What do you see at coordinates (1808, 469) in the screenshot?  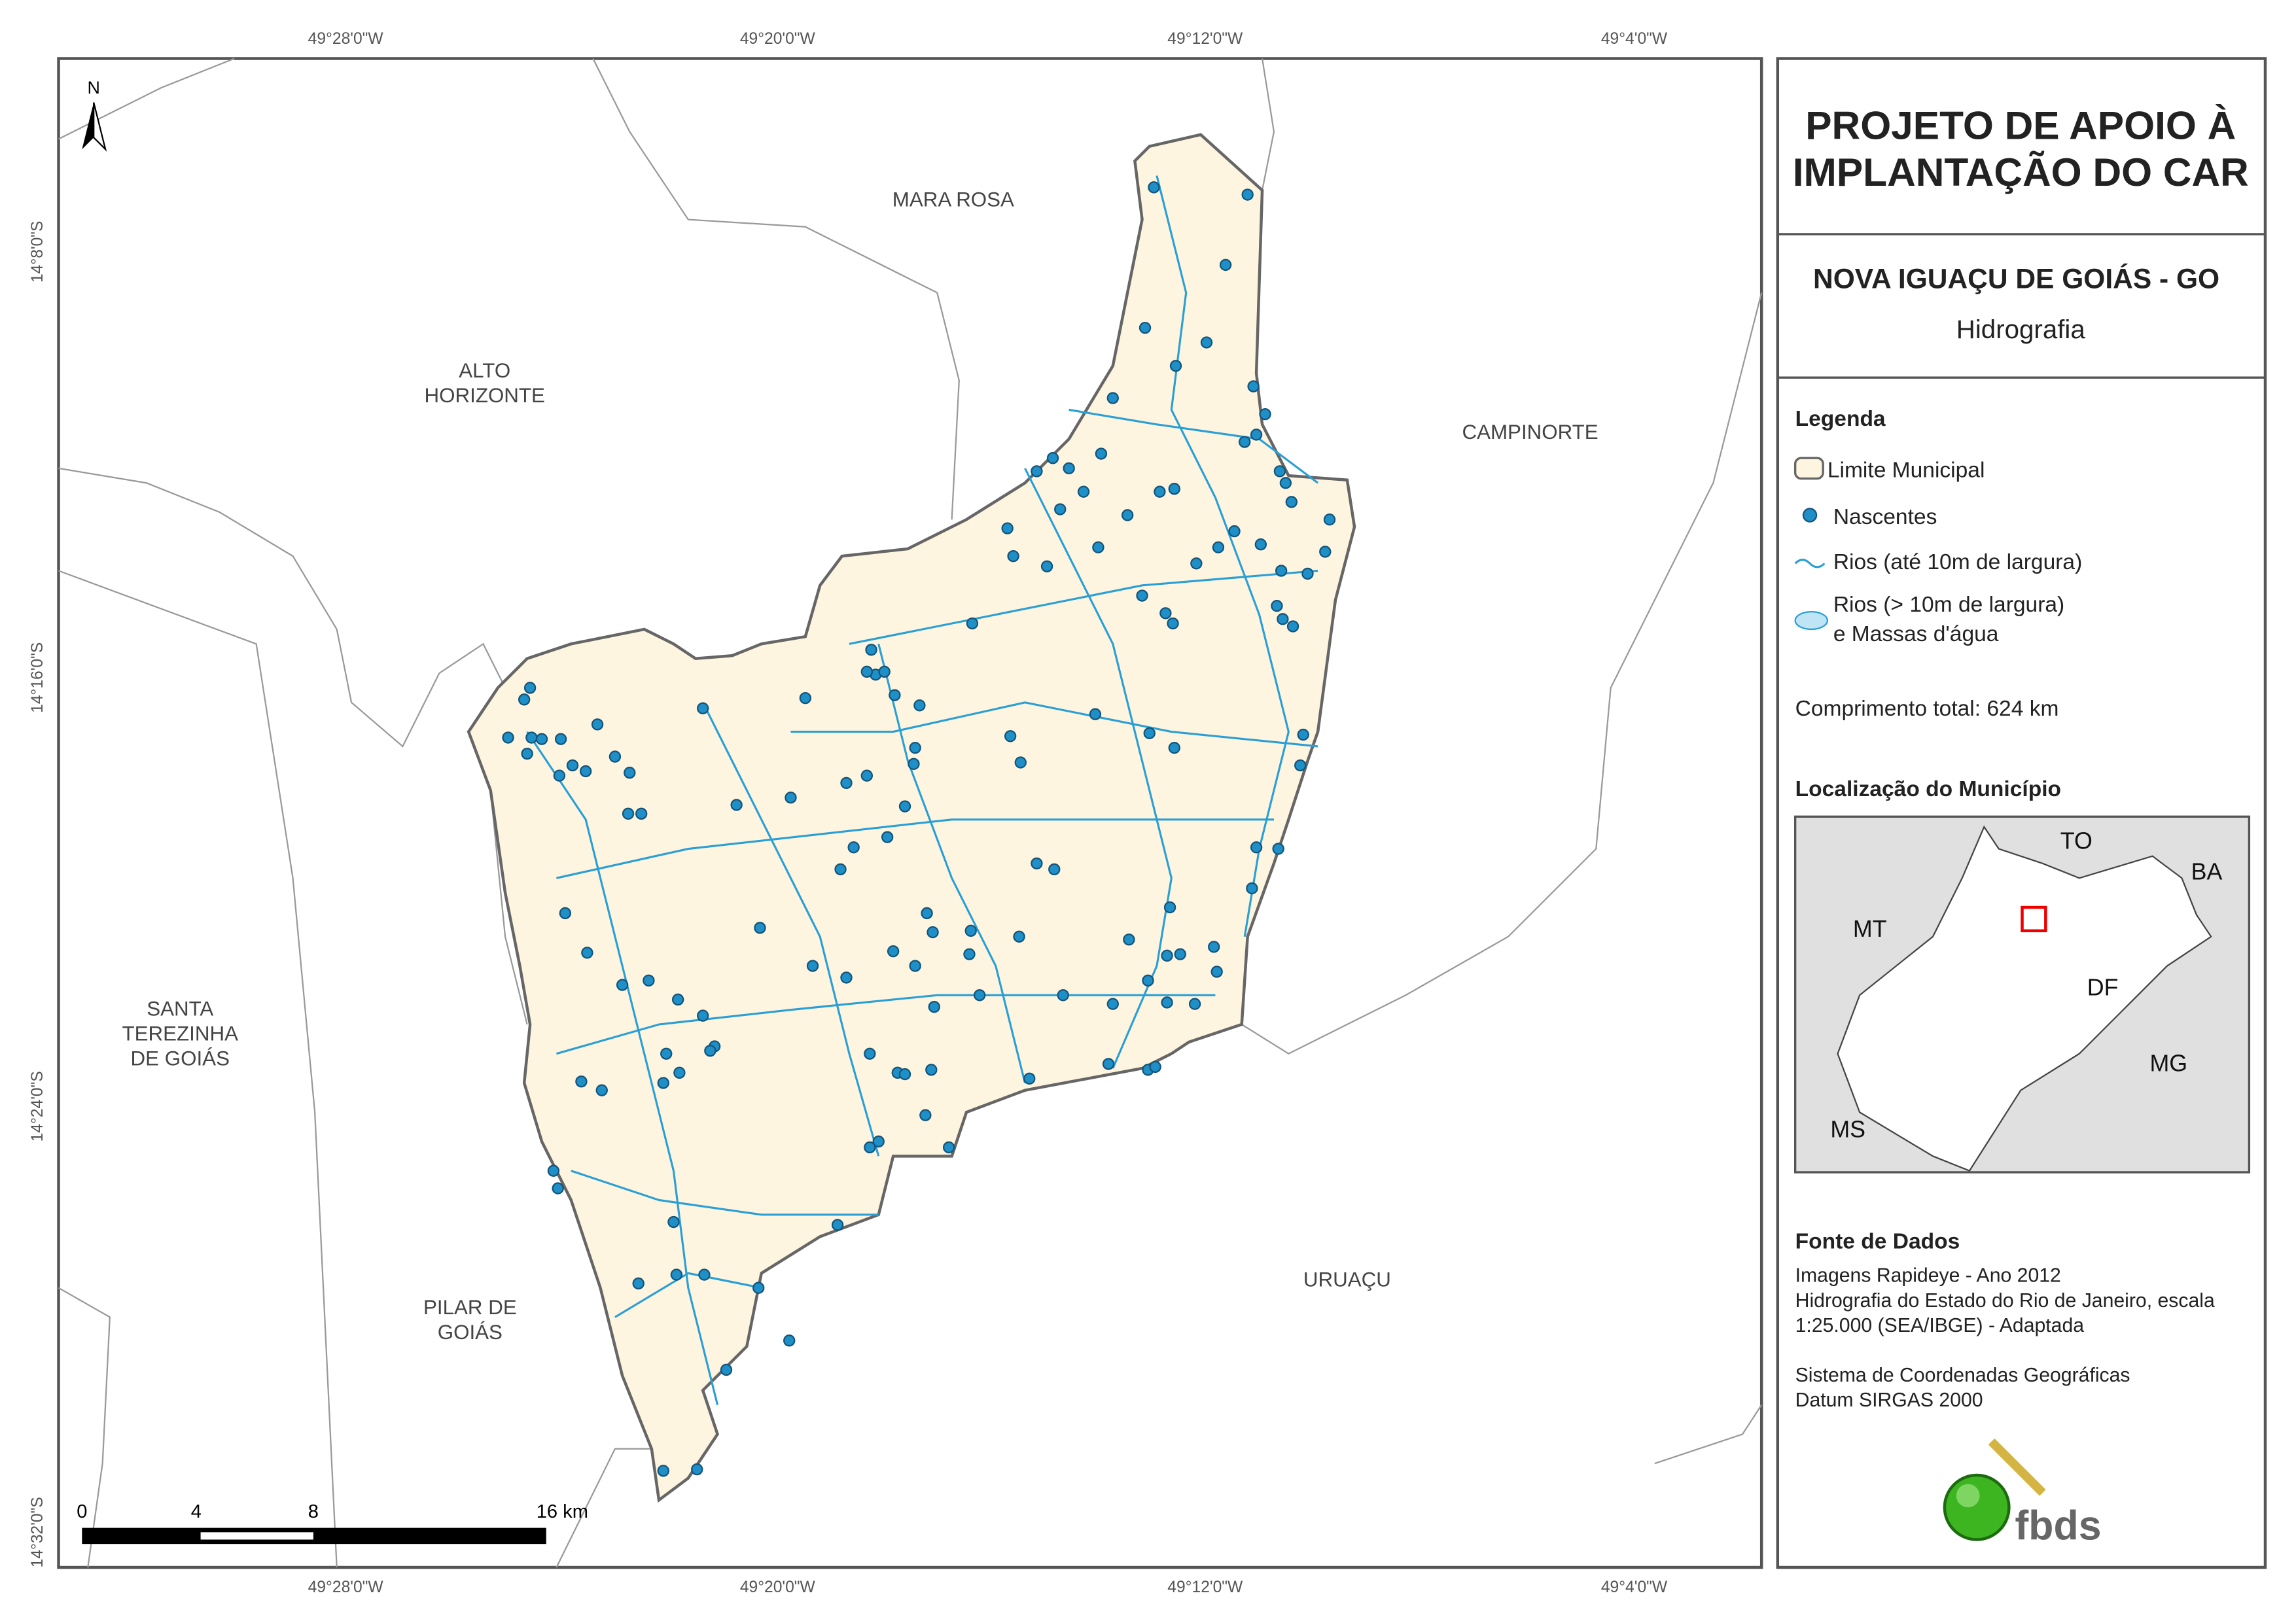 I see `legend-swatch-boundary` at bounding box center [1808, 469].